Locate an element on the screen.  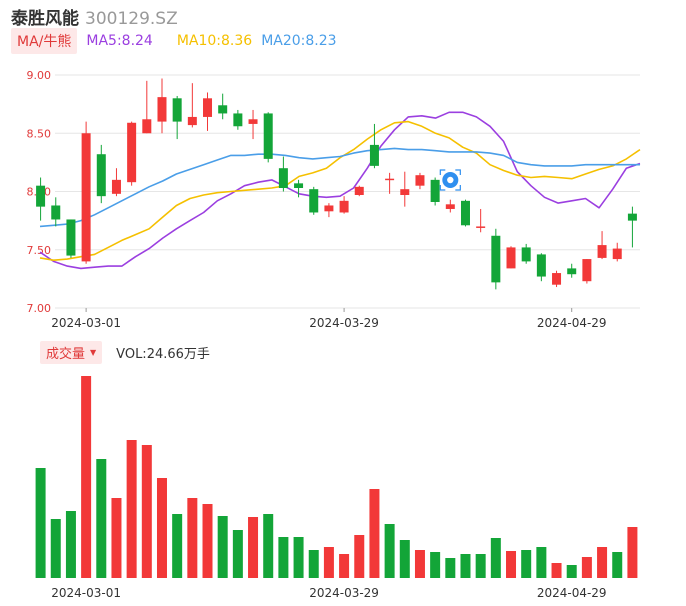
marker-dot is located at coordinates (450, 180).